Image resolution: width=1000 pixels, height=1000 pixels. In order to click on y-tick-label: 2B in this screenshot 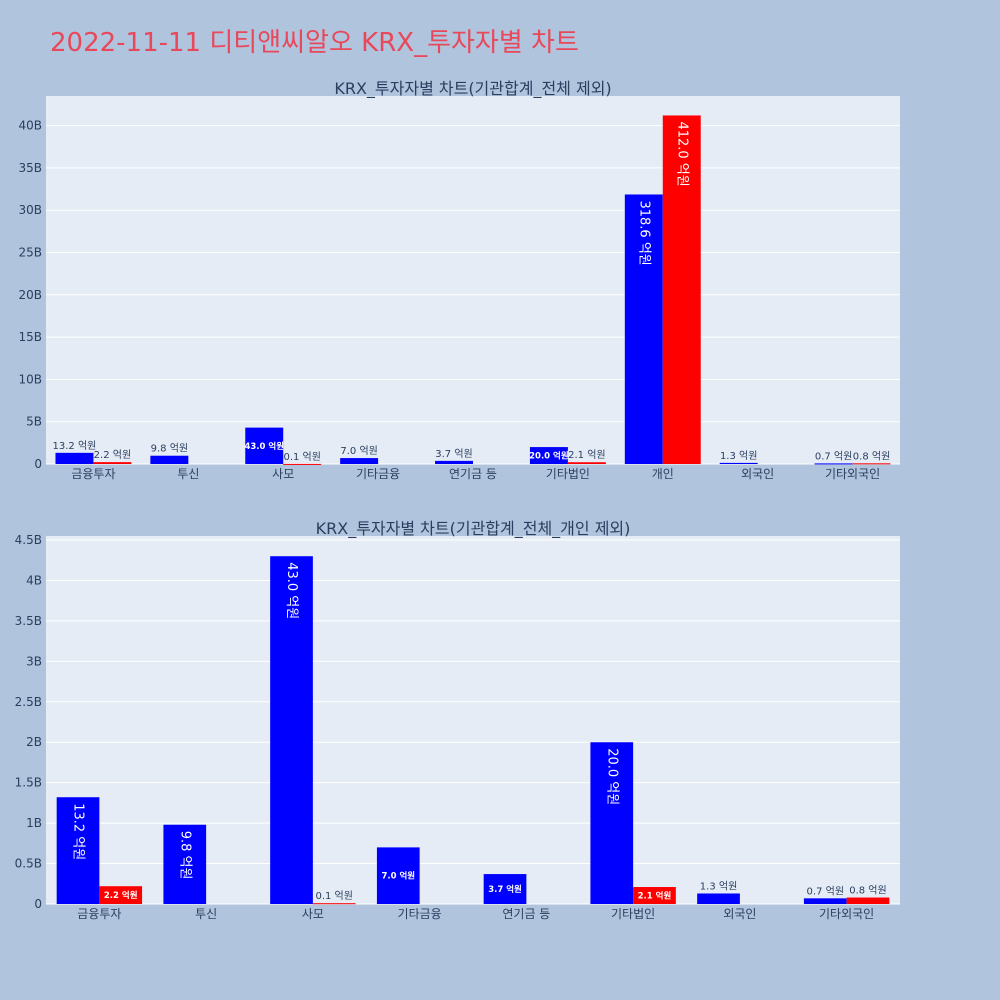, I will do `click(34, 742)`.